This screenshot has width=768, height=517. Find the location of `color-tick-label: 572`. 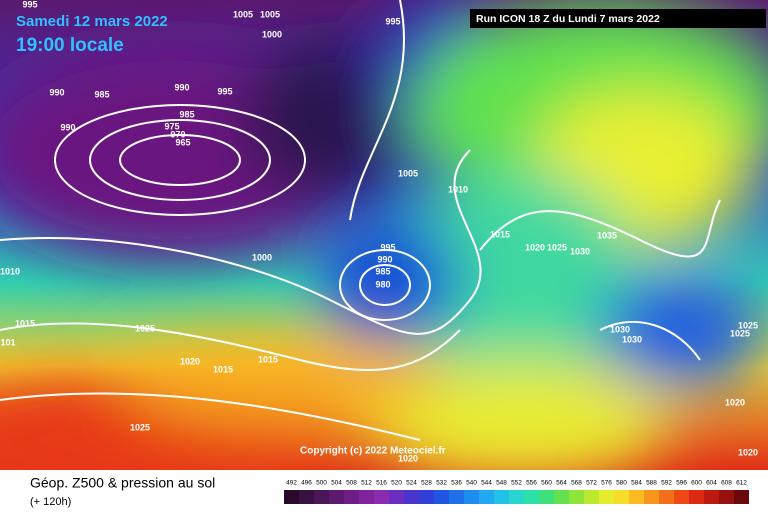

color-tick-label: 572 is located at coordinates (591, 483).